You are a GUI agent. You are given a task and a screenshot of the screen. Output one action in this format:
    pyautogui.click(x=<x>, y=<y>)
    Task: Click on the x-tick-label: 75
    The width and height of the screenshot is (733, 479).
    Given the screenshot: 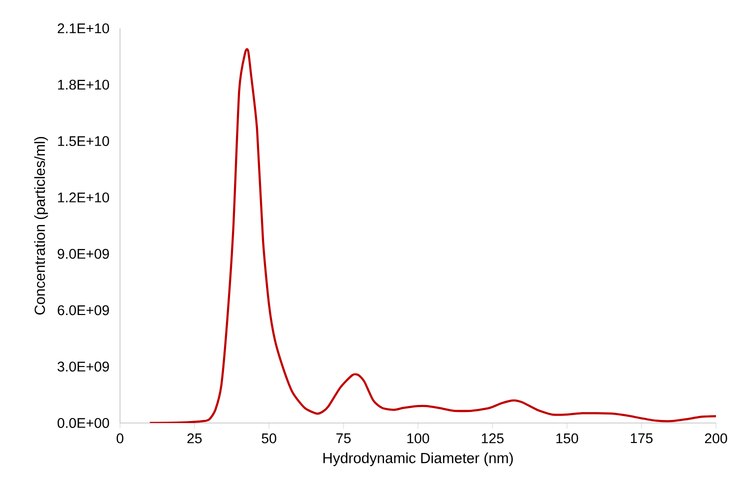 What is the action you would take?
    pyautogui.click(x=343, y=438)
    